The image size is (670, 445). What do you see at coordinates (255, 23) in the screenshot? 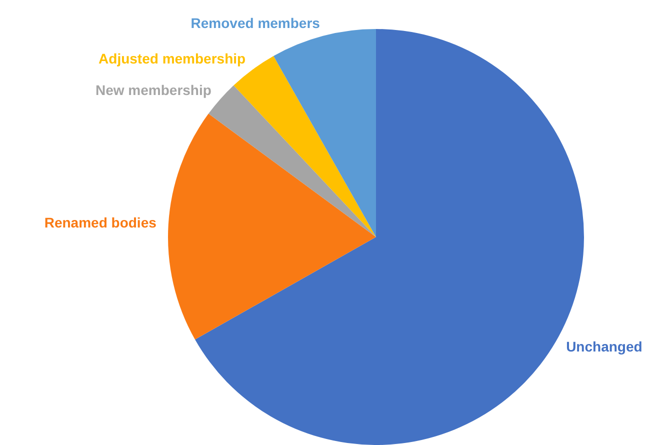
I see `slice-label: Removed members` at bounding box center [255, 23].